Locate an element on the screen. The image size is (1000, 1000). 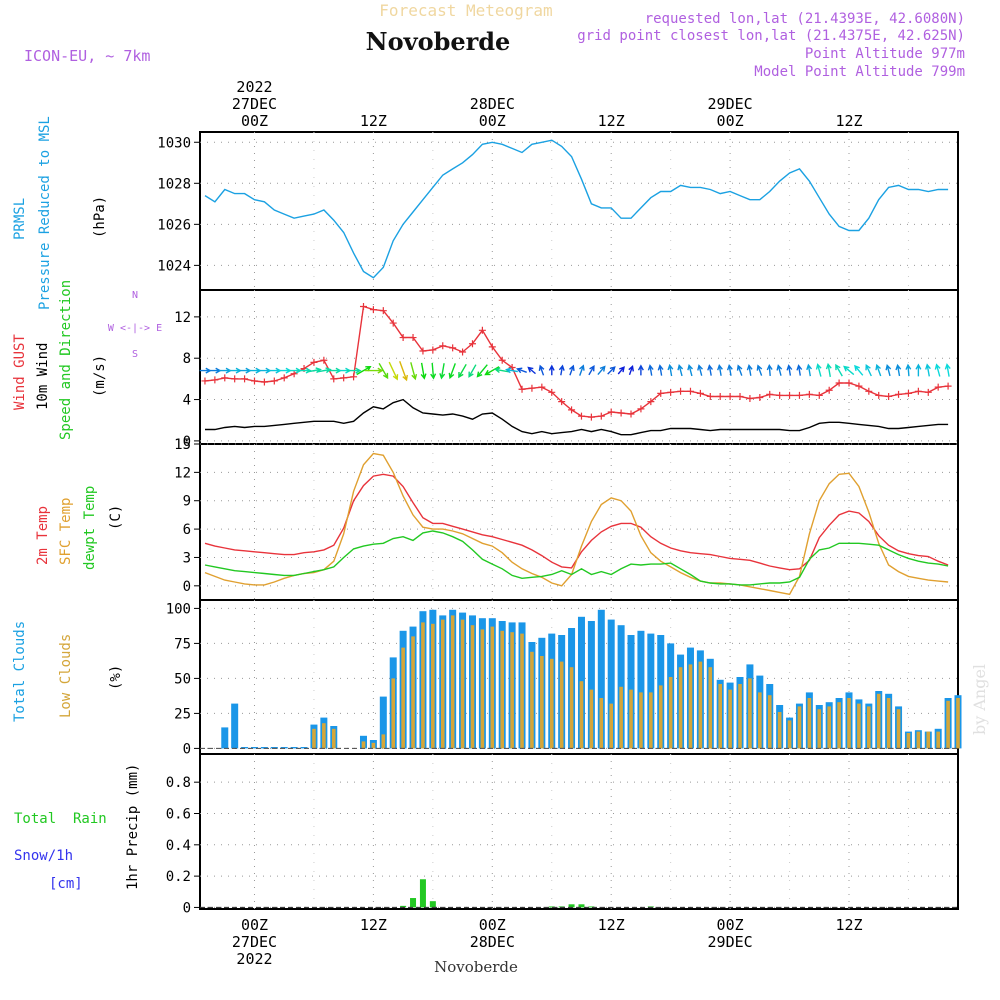
precip-panel-labels: Total Rain Snow/1h [cm] 1hr Precip (mm) is located at coordinates (77, 828).